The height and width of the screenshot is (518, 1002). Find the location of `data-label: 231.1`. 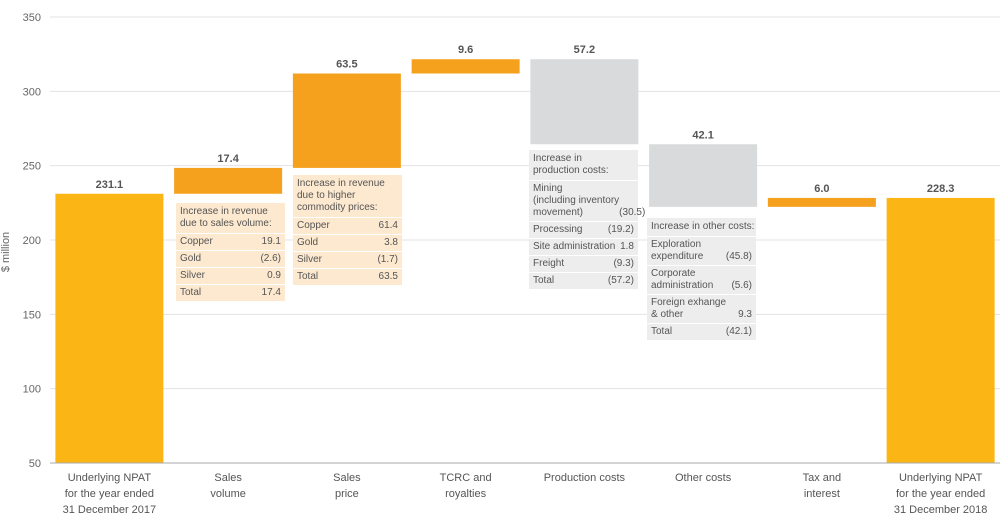

data-label: 231.1 is located at coordinates (110, 185).